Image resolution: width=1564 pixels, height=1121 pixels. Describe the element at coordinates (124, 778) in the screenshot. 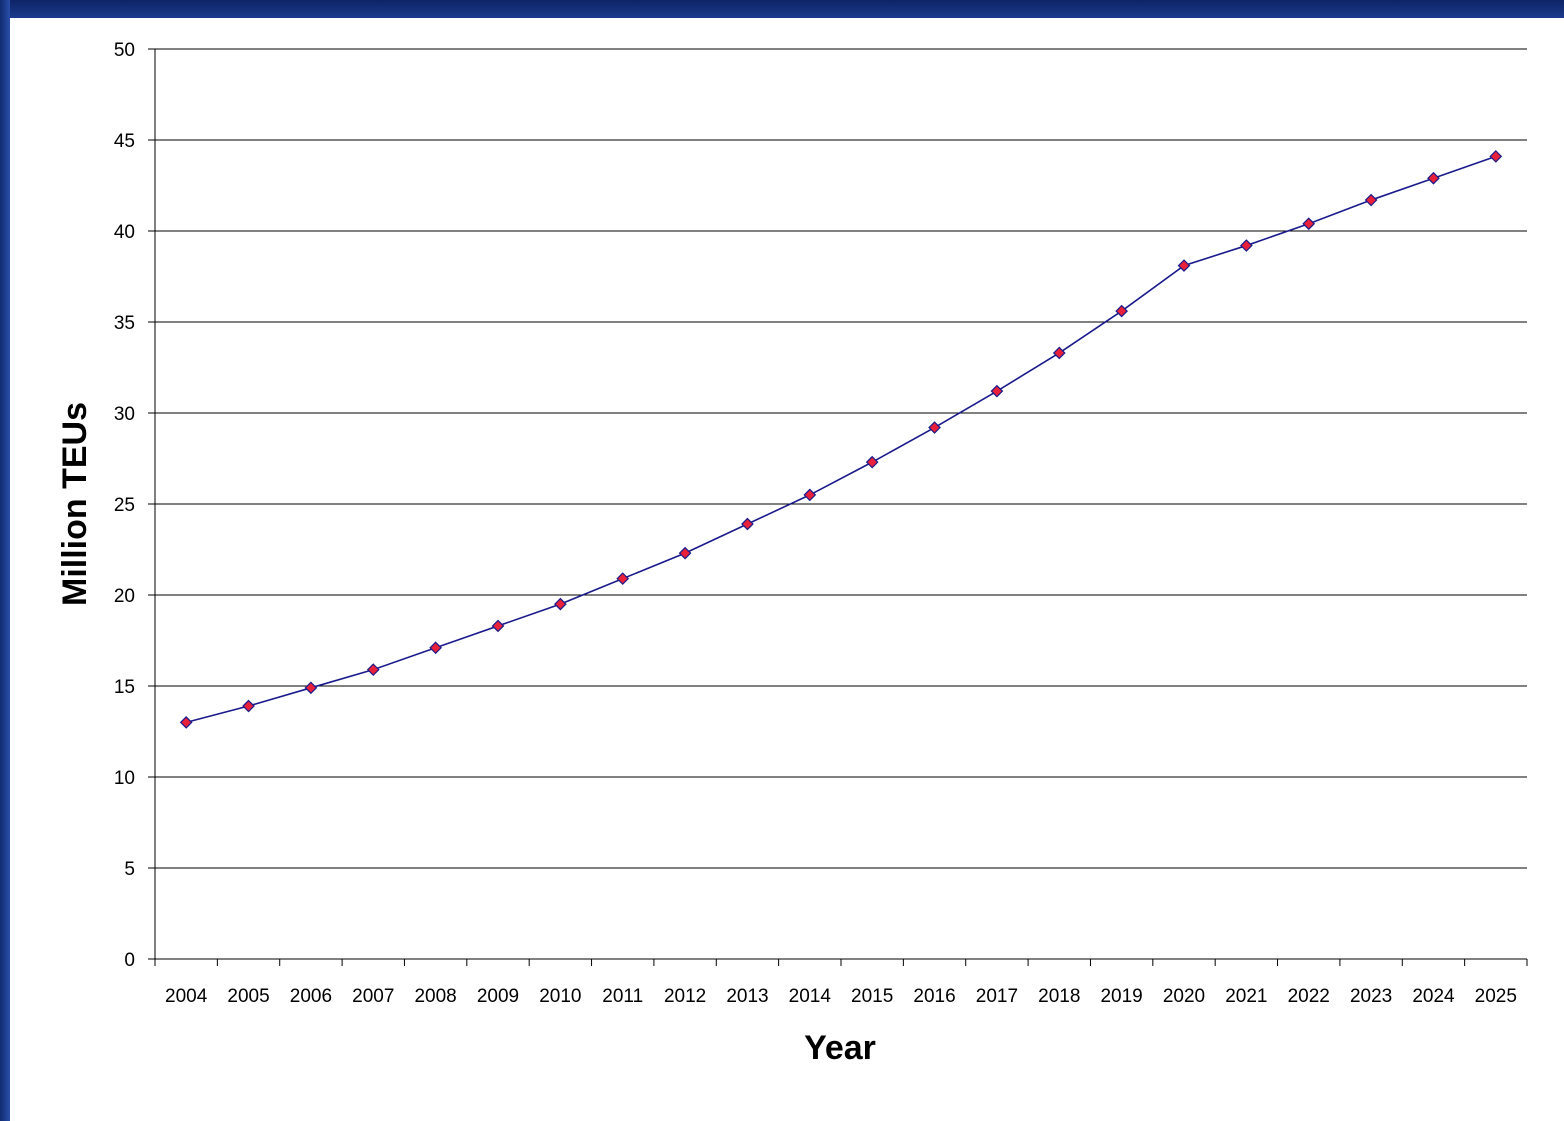

I see `y-tick-label: 10` at that location.